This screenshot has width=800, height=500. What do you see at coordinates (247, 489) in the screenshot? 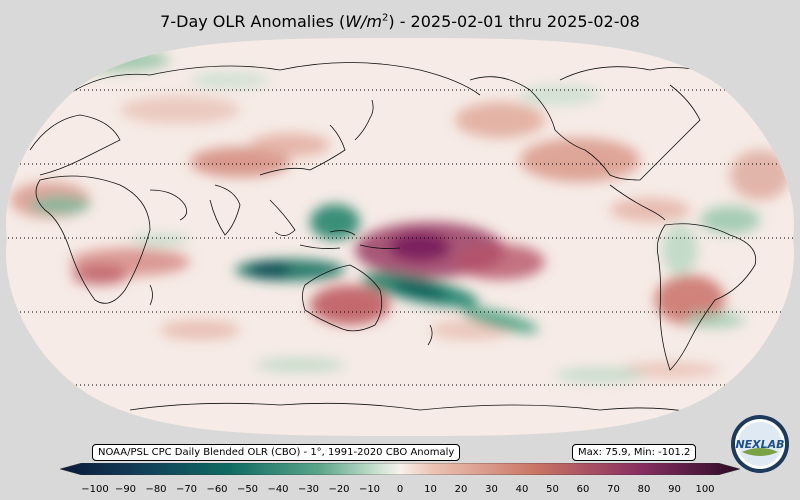
I see `colorbar-tick-label: −50` at bounding box center [247, 489].